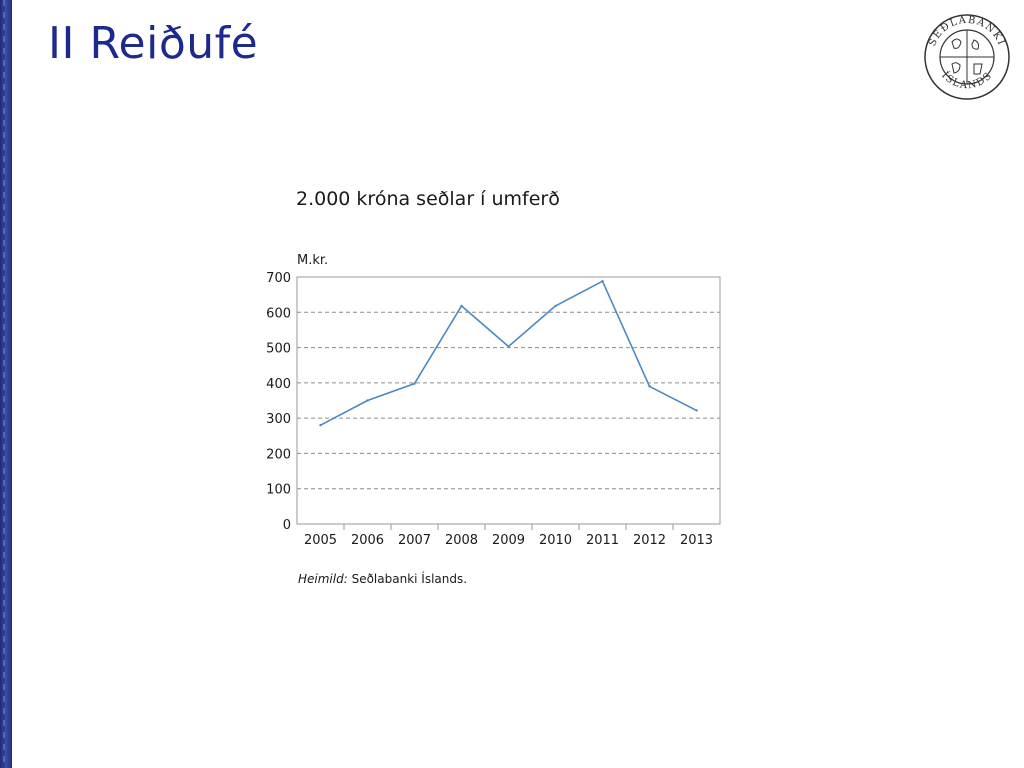  What do you see at coordinates (278, 402) in the screenshot?
I see `y-tick-labels: 0 100 200 300 400 500 600 700` at bounding box center [278, 402].